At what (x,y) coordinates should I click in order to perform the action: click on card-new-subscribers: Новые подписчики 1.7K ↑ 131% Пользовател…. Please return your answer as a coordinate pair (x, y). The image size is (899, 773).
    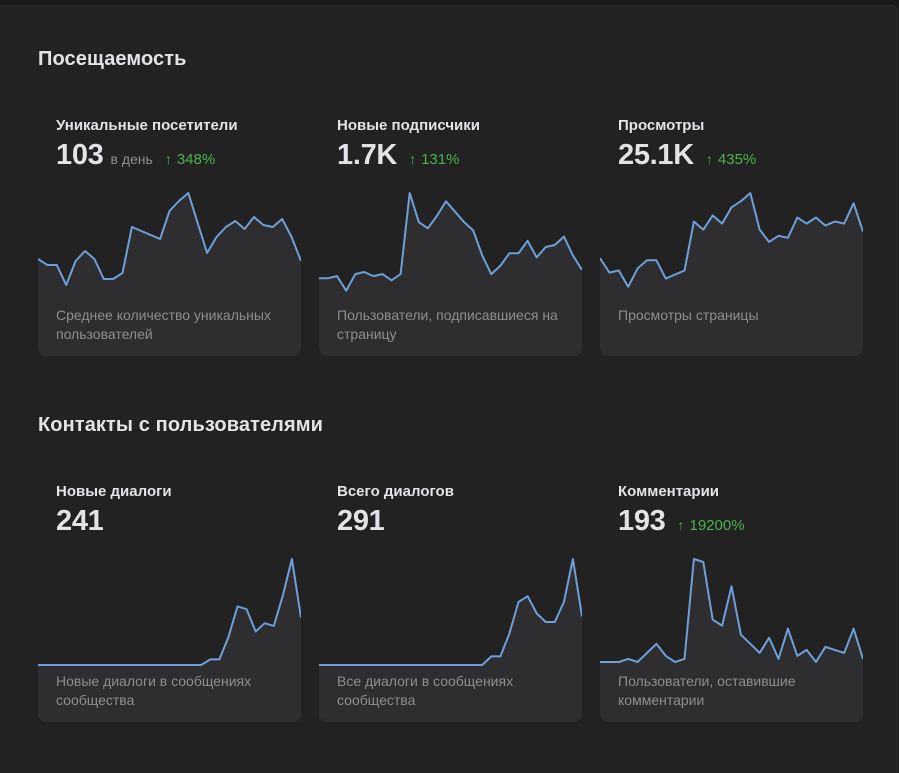
    Looking at the image, I should click on (450, 229).